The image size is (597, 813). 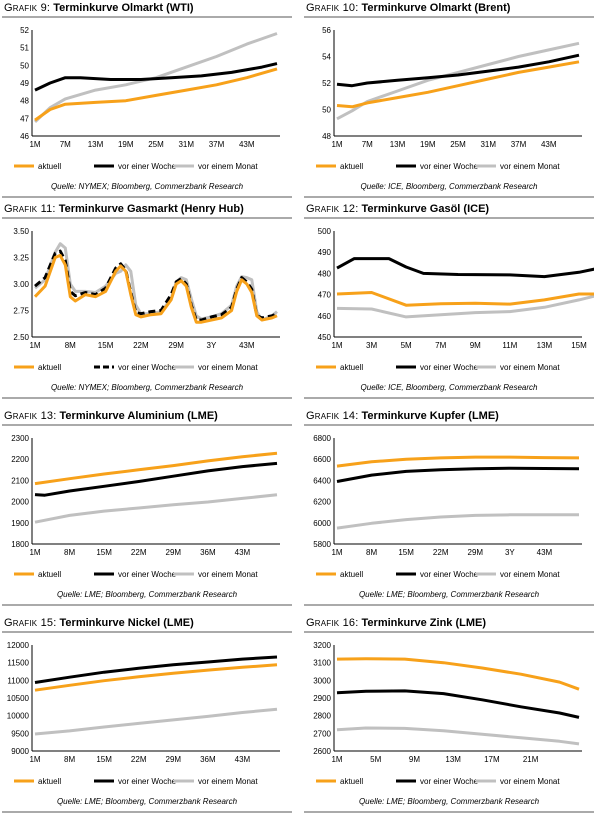 What do you see at coordinates (476, 552) in the screenshot?
I see `x-tick-label: 29M` at bounding box center [476, 552].